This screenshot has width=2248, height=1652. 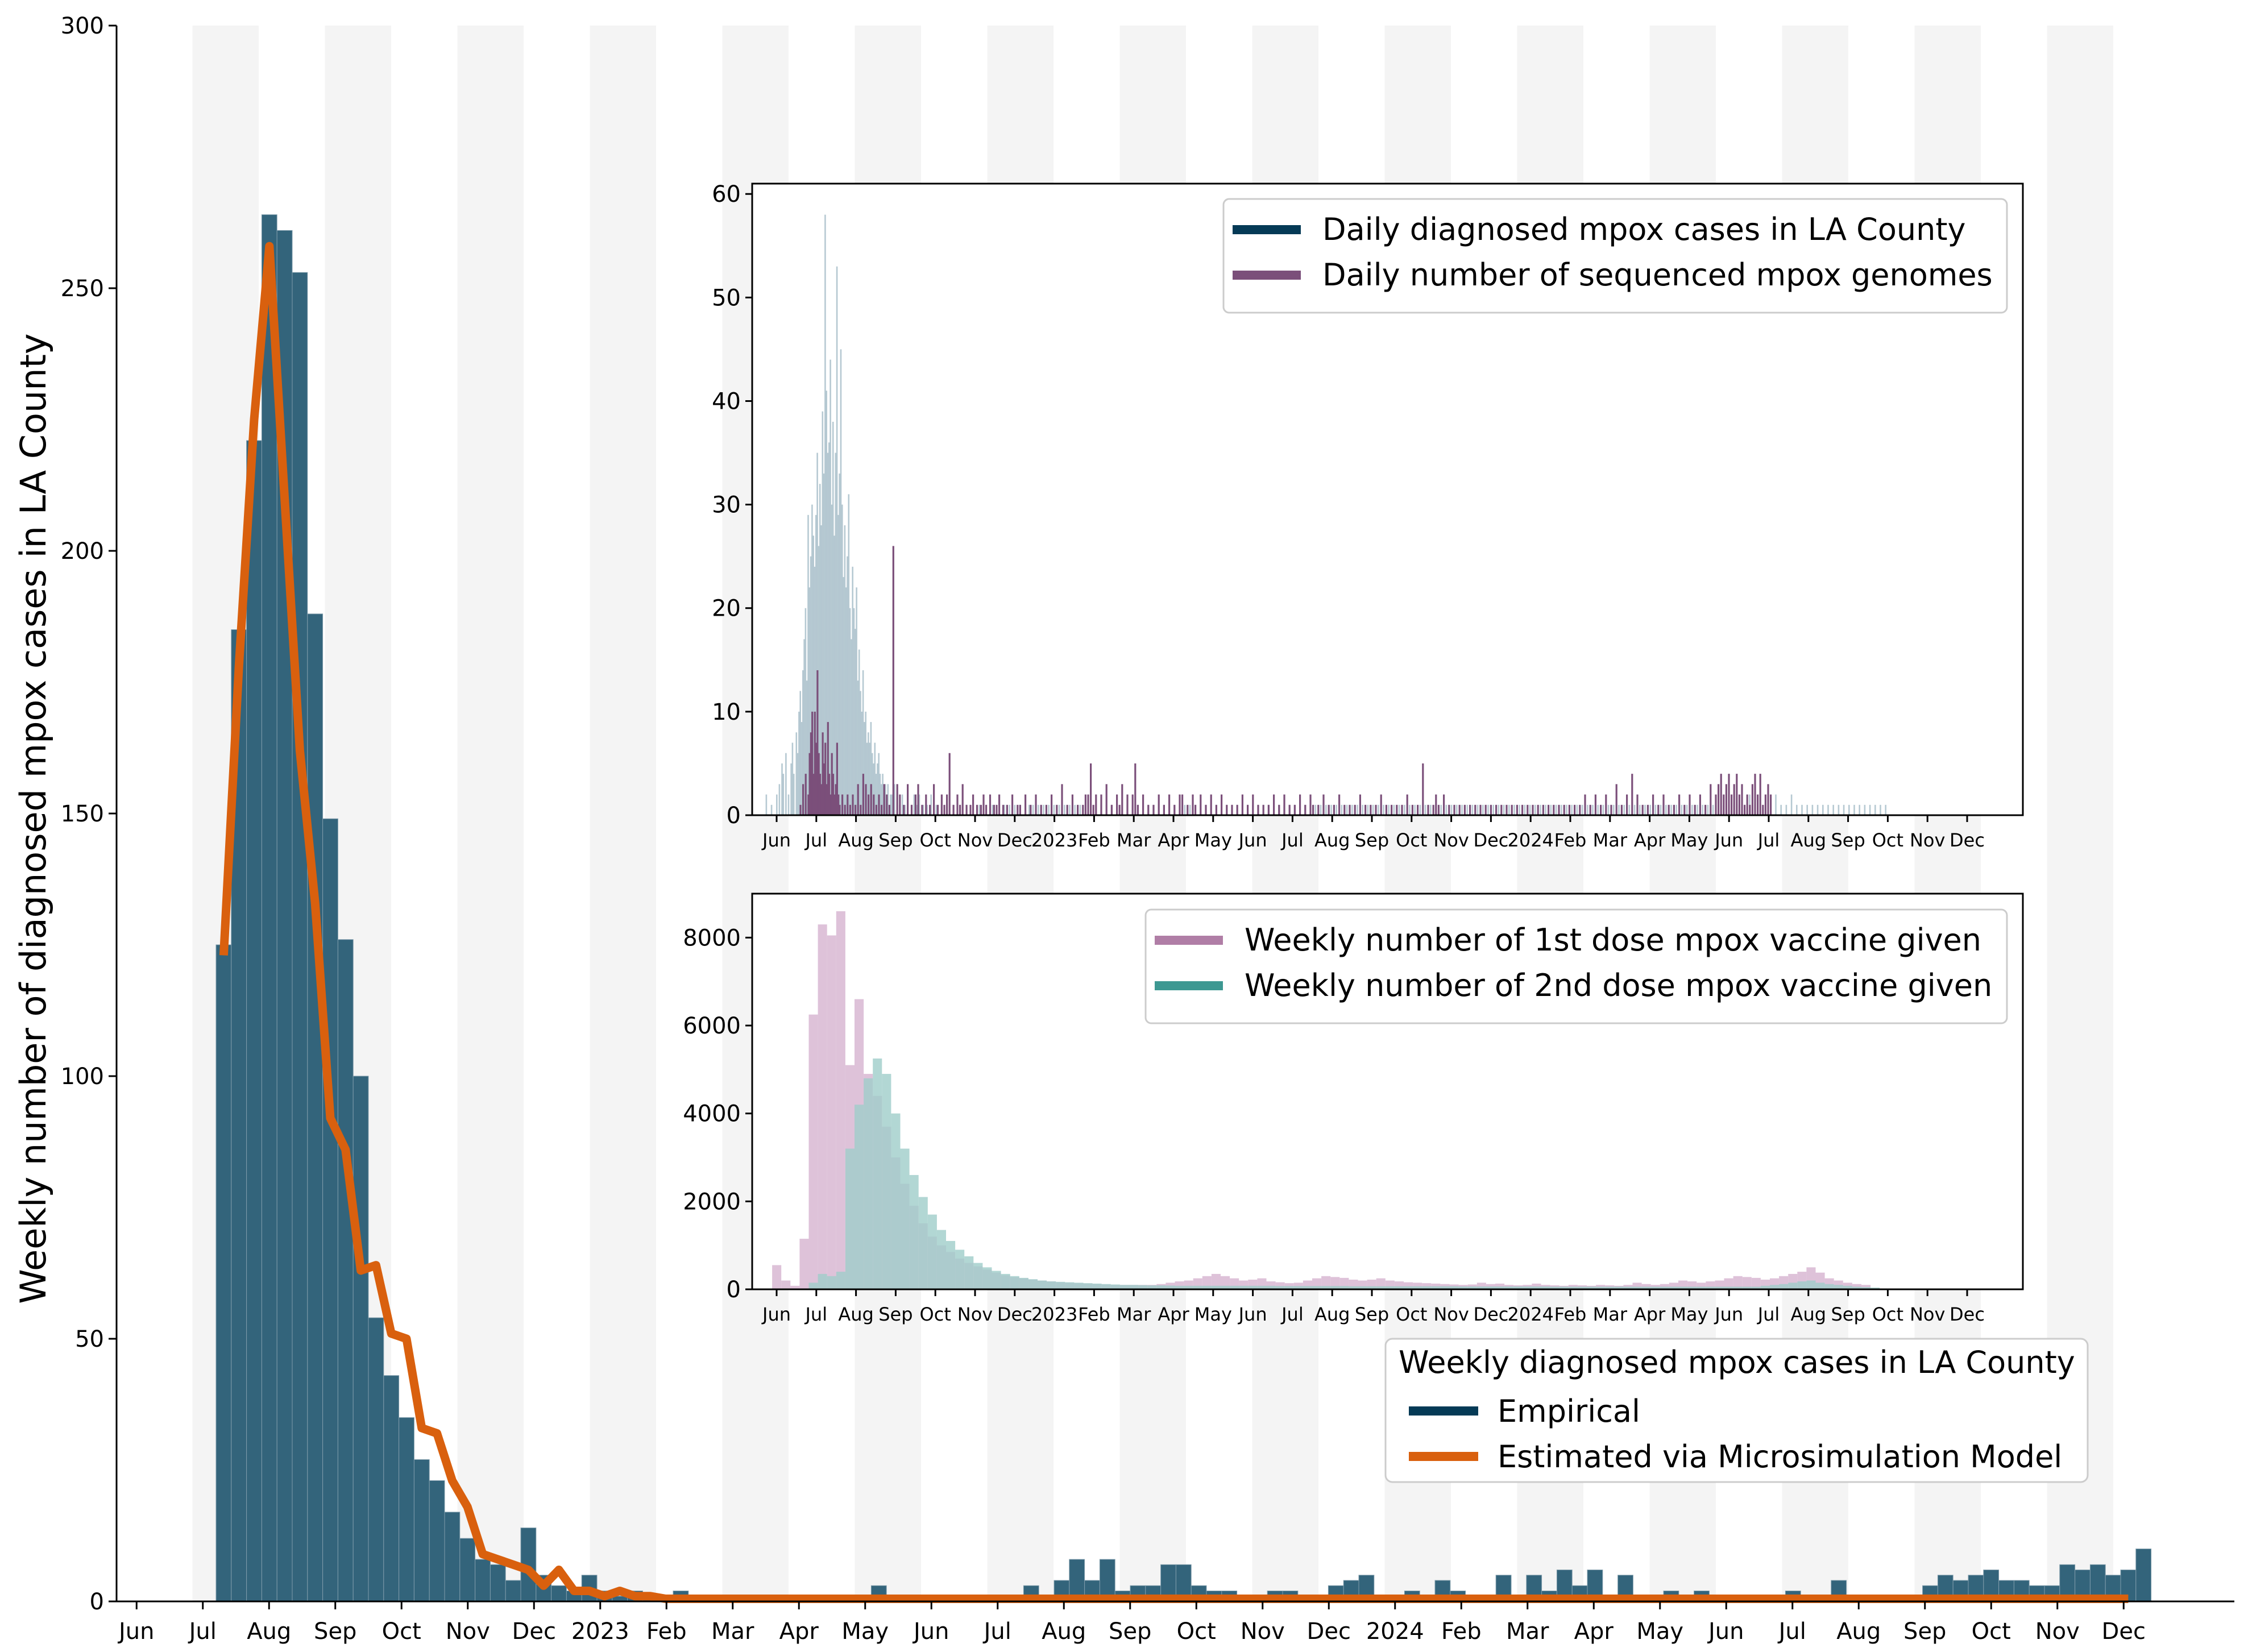 I want to click on inset-vaccine-x-tick-label: Oct, so click(x=1887, y=1314).